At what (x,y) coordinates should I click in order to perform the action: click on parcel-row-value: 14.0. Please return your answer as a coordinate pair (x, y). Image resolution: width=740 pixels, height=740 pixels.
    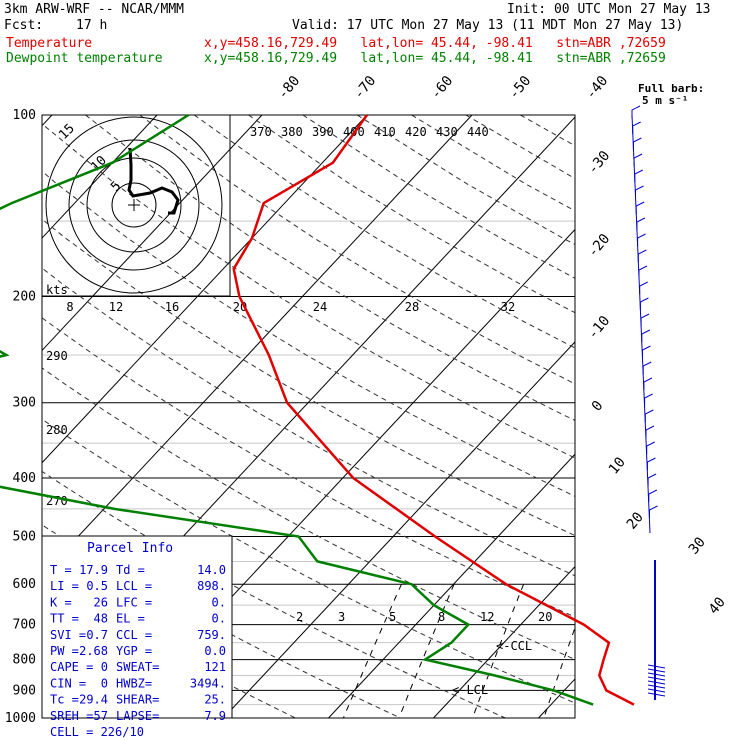
    Looking at the image, I should click on (211, 570).